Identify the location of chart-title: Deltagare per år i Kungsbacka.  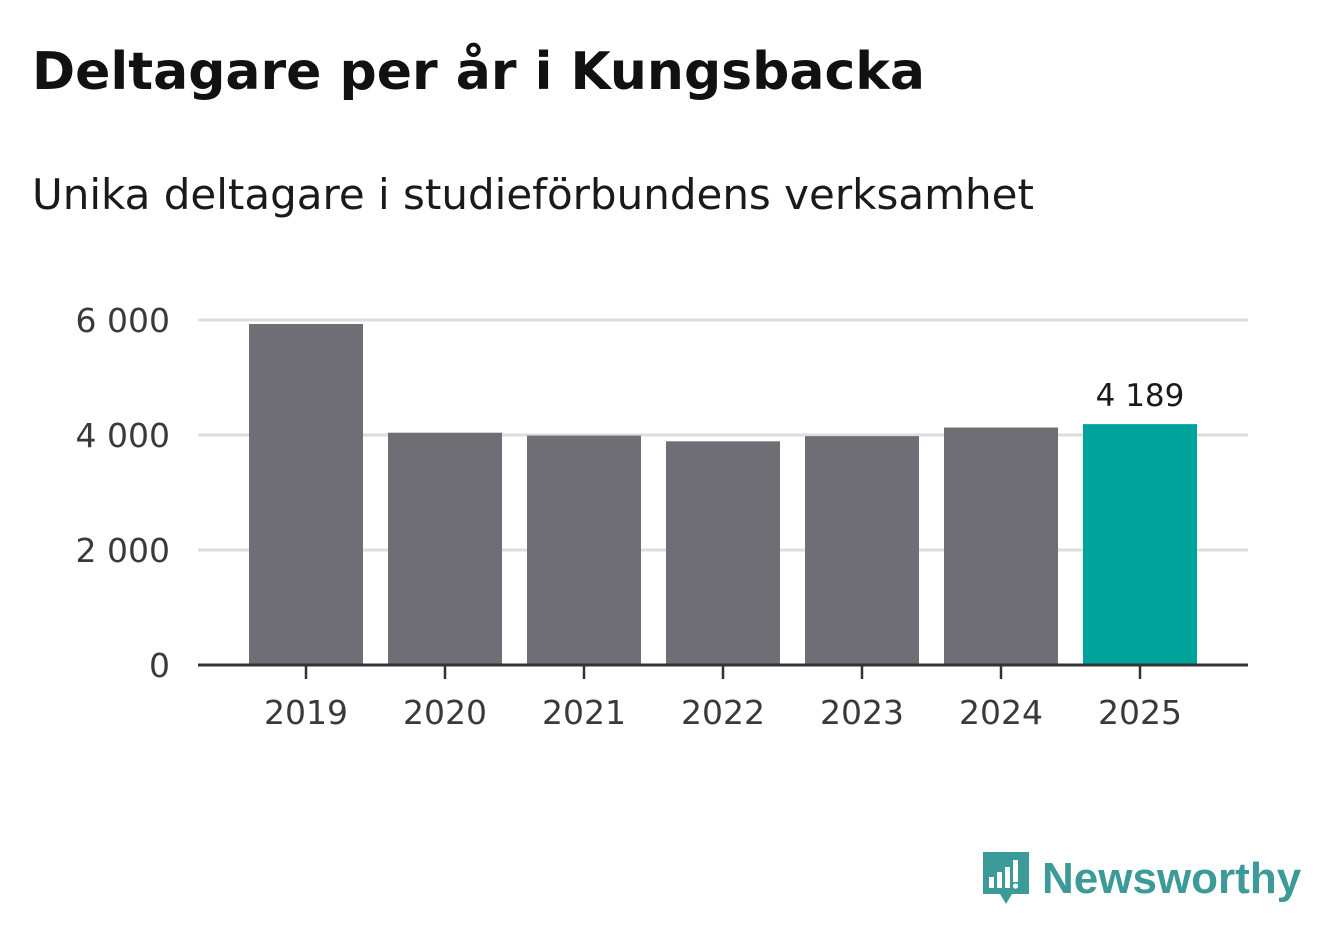
(478, 72).